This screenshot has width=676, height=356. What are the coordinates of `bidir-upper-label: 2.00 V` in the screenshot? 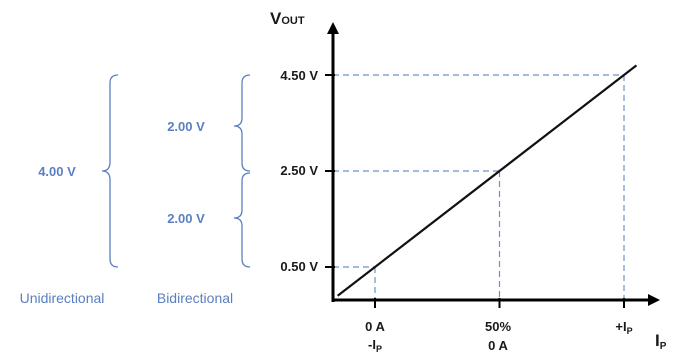 It's located at (186, 126).